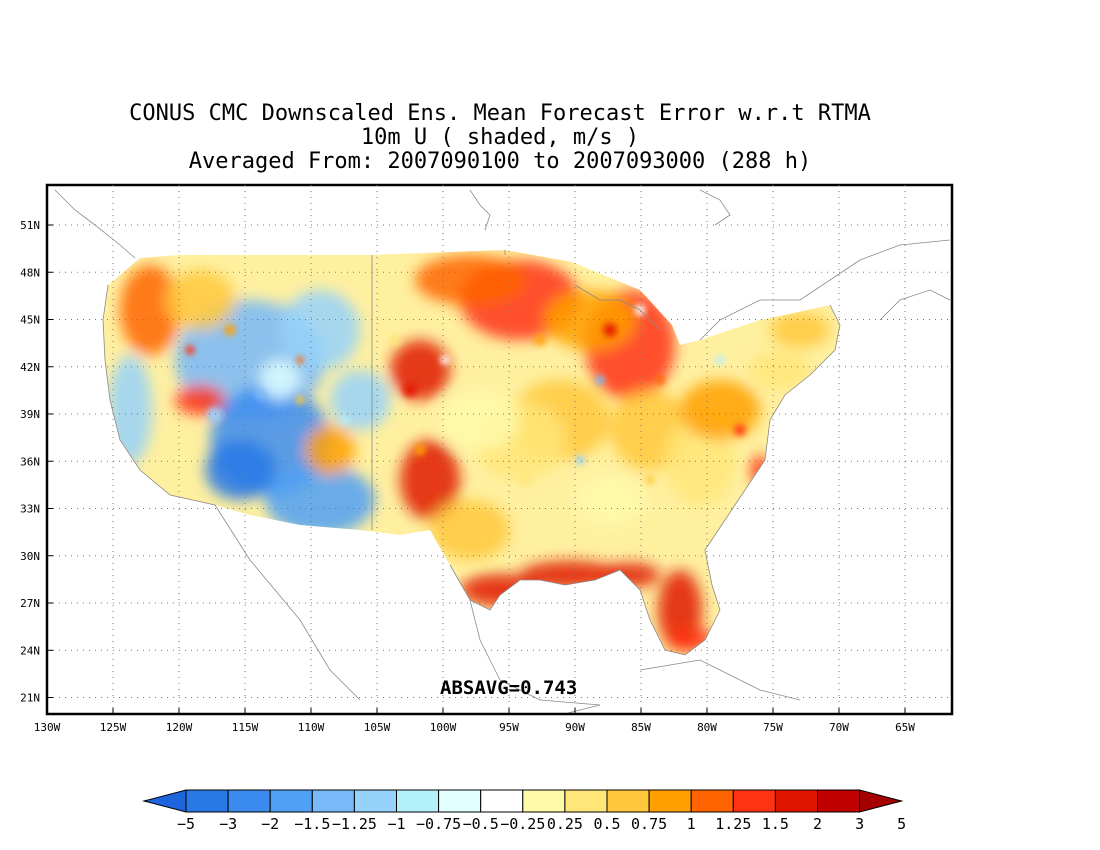 The height and width of the screenshot is (850, 1100). Describe the element at coordinates (30, 556) in the screenshot. I see `latitude-label: 30N` at that location.